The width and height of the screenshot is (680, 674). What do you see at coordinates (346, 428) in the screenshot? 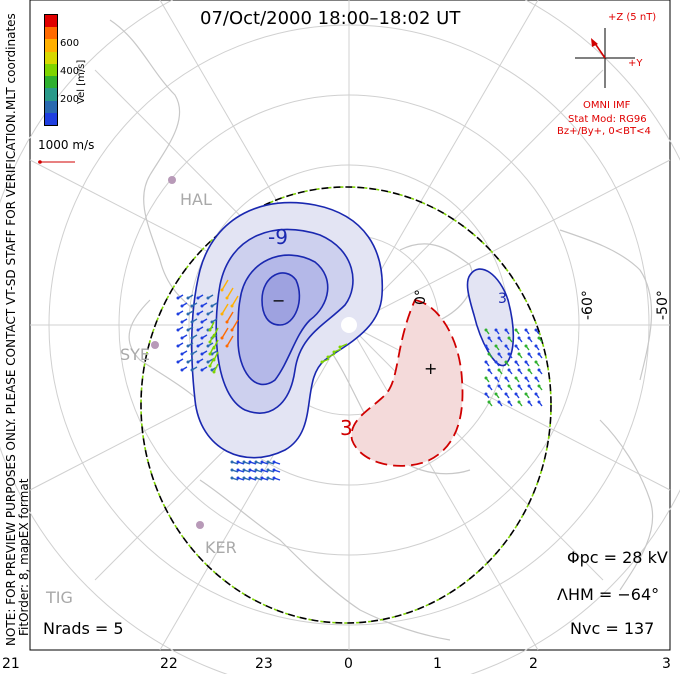
I see `contour-label-pos: 3` at bounding box center [346, 428].